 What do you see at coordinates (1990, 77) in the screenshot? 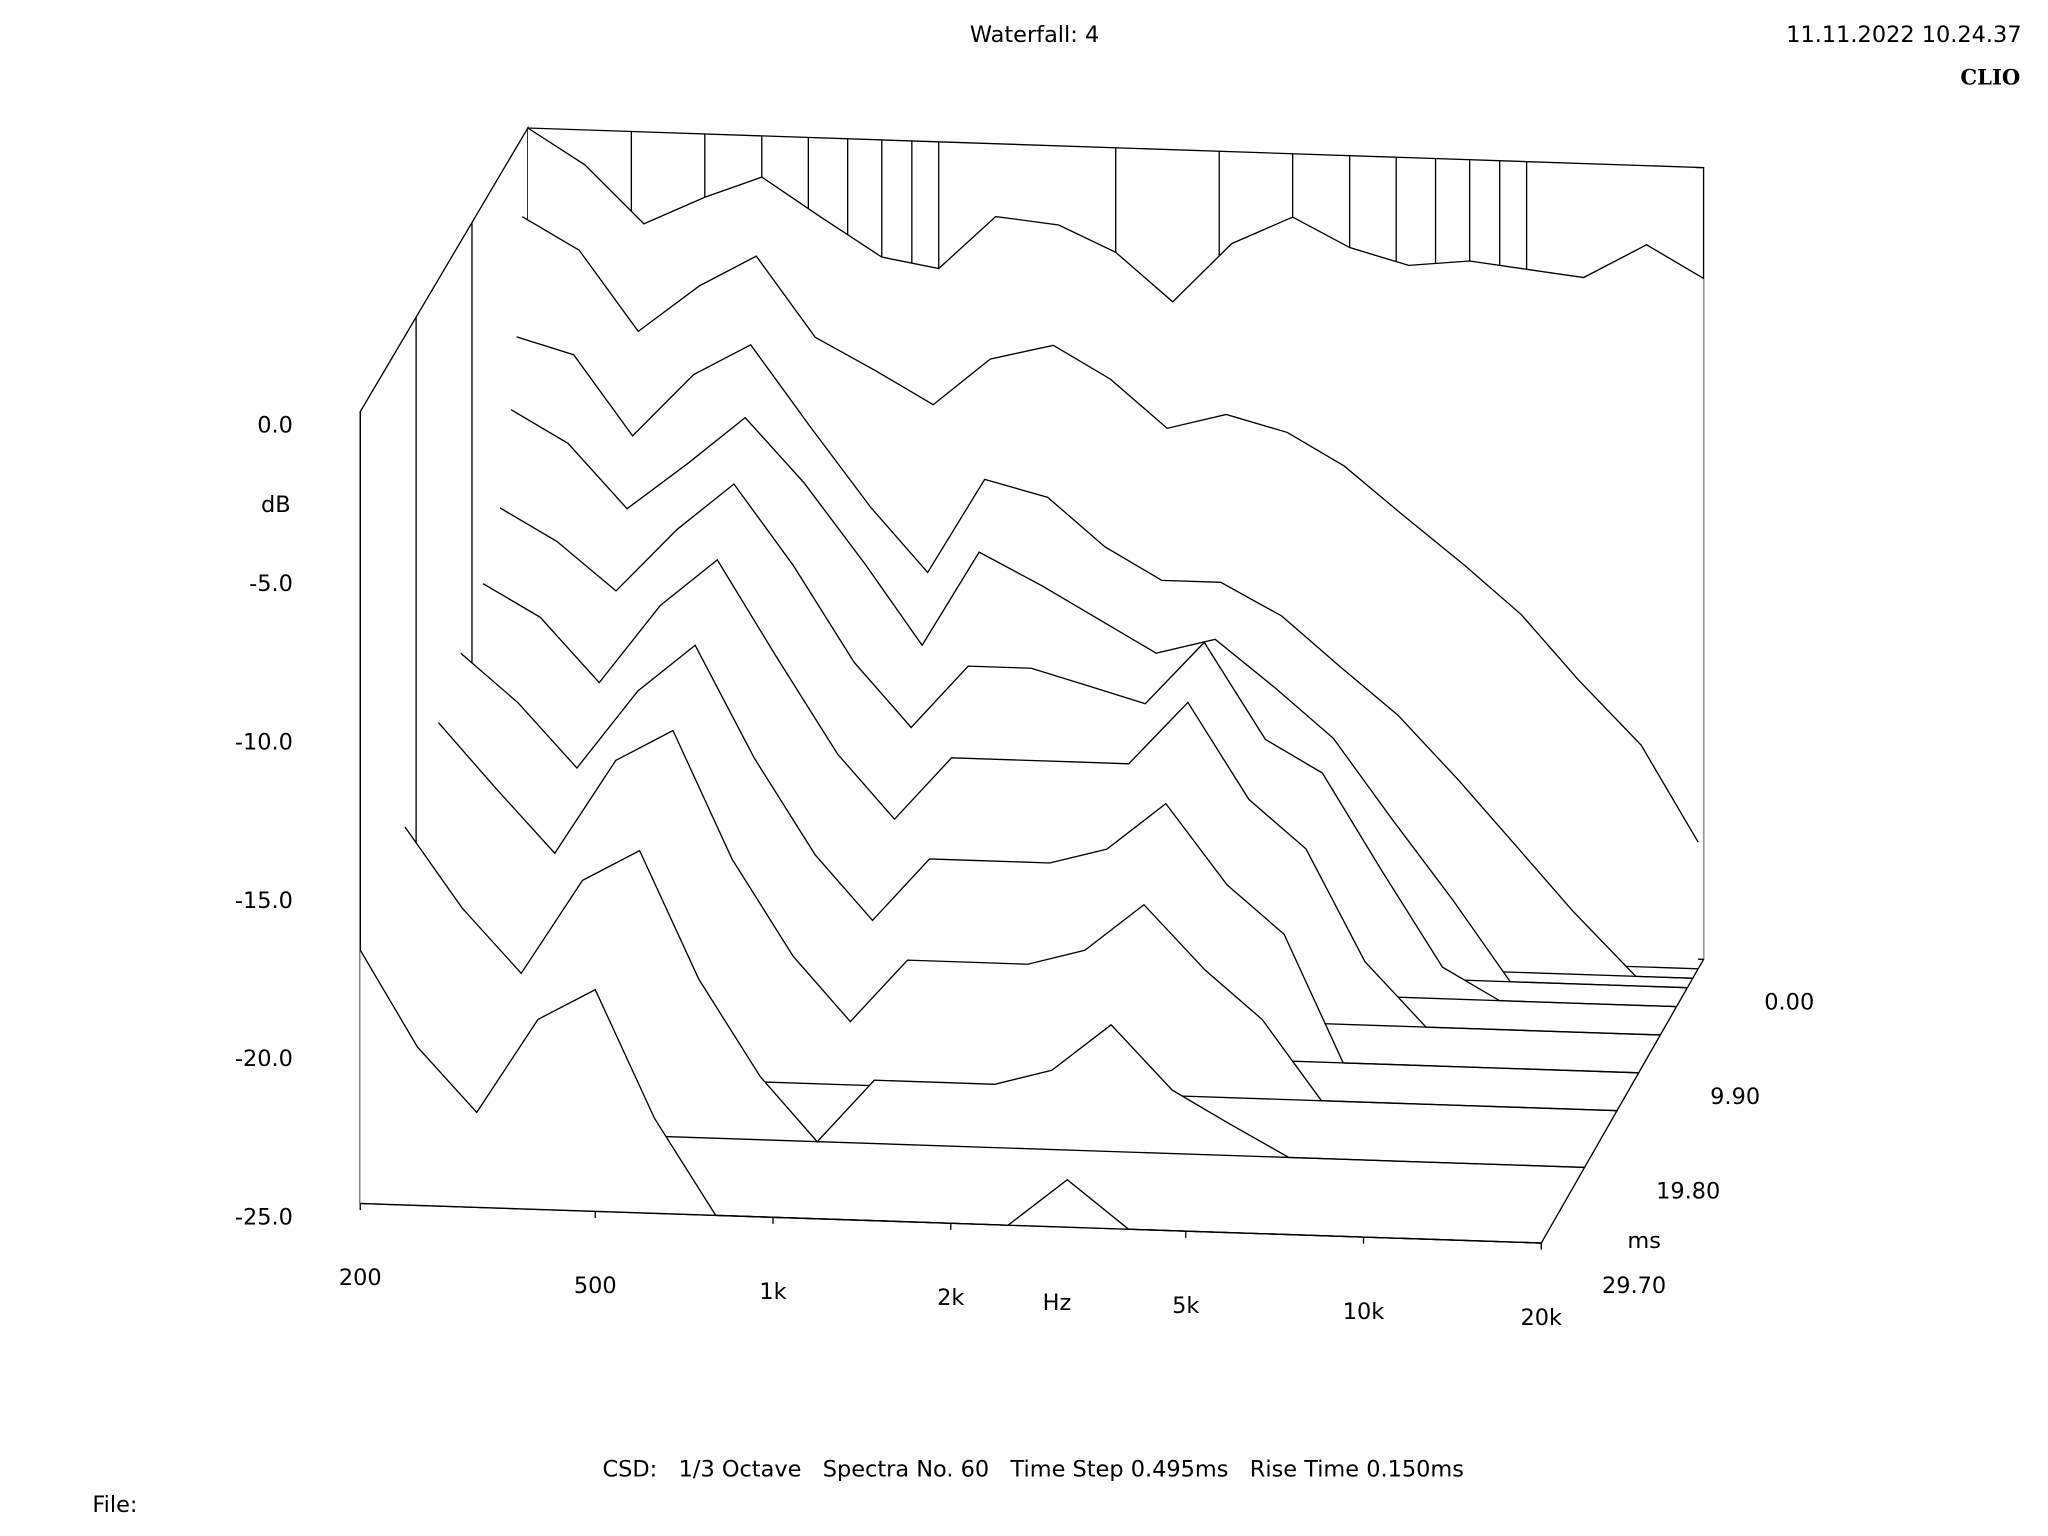
I see `brand: CLIO` at bounding box center [1990, 77].